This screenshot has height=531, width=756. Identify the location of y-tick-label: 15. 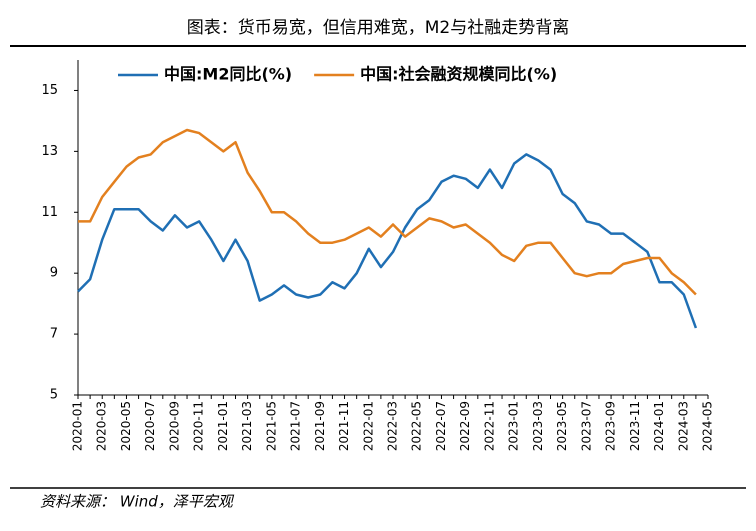
(49, 90).